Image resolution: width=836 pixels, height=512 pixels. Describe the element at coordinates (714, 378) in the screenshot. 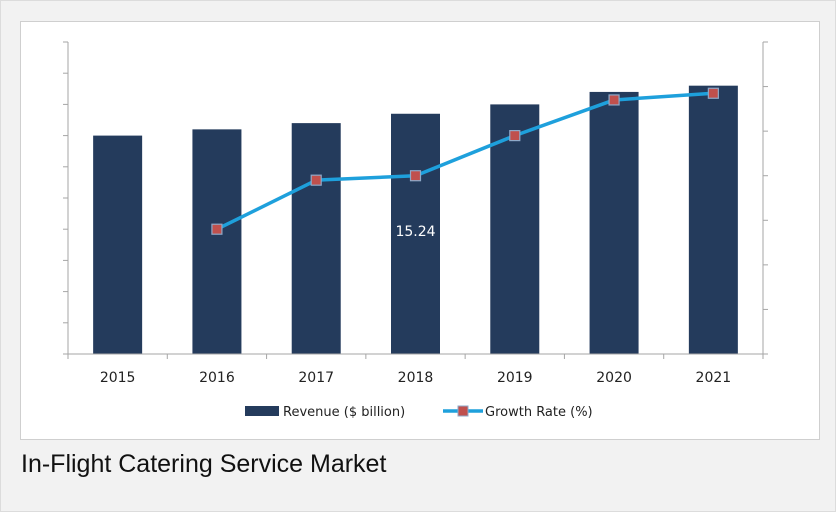

I see `x-tick-label-2021: 2021` at that location.